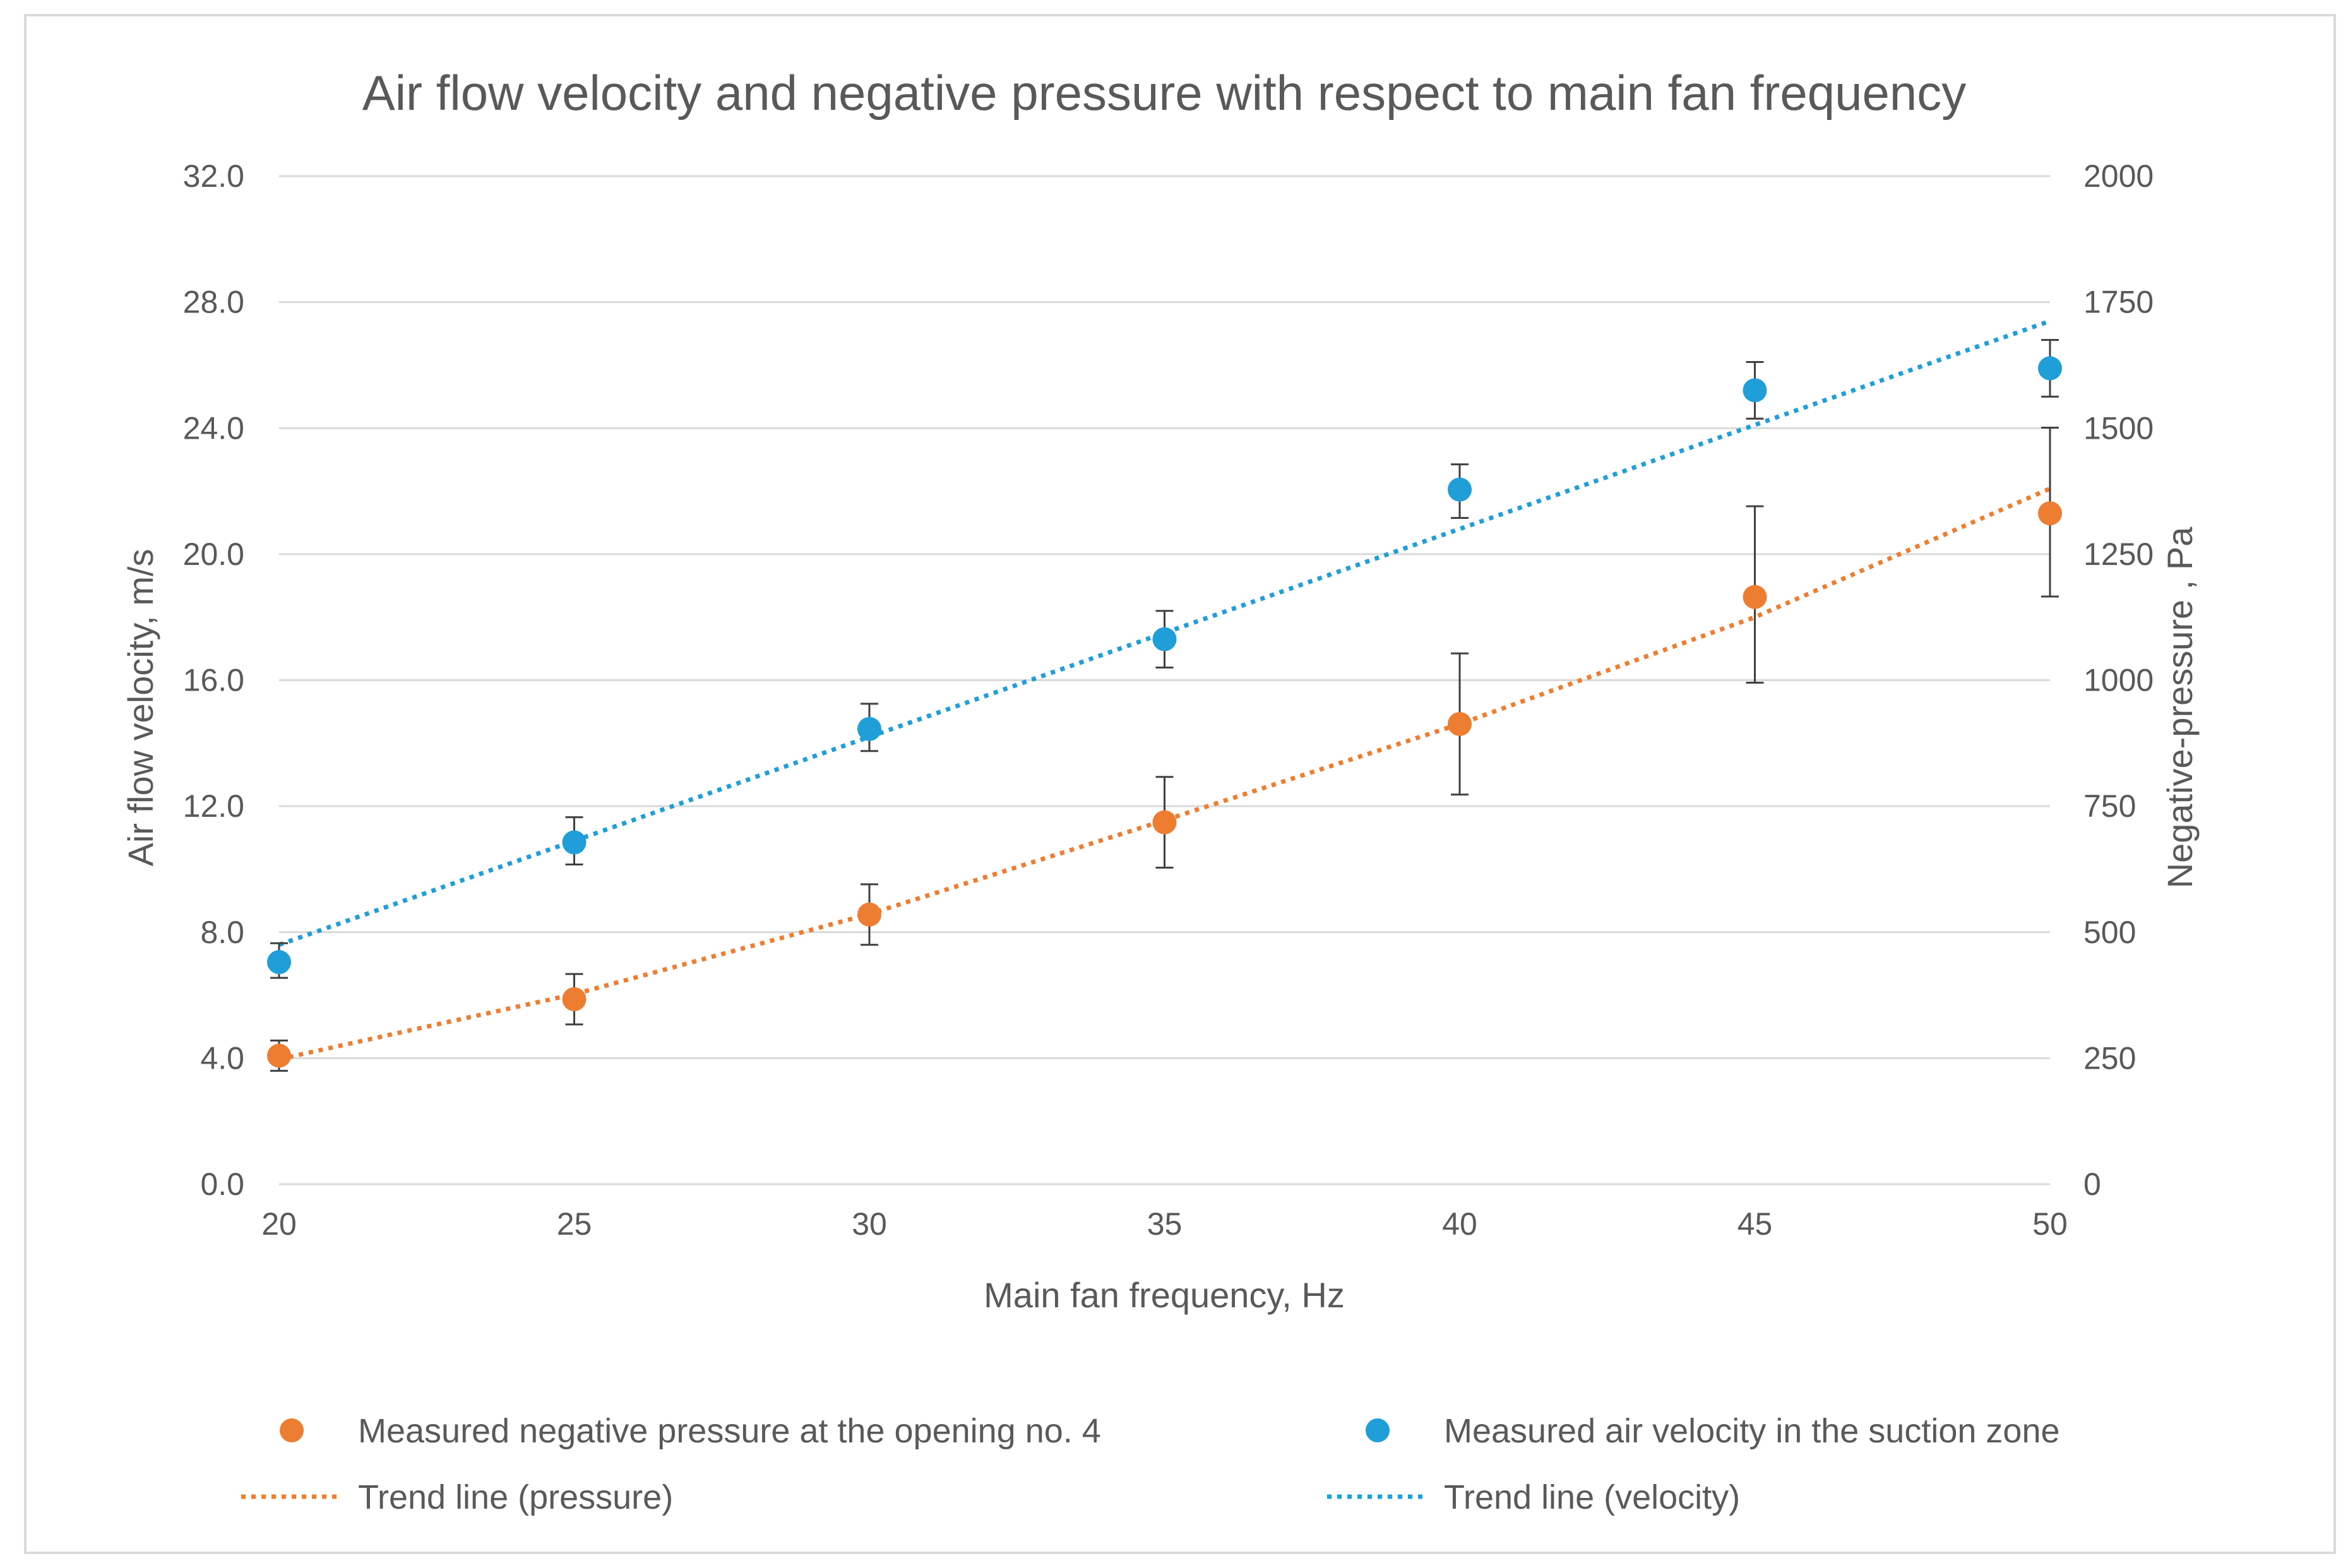  What do you see at coordinates (1378, 1430) in the screenshot?
I see `legend-velocity-points-marker` at bounding box center [1378, 1430].